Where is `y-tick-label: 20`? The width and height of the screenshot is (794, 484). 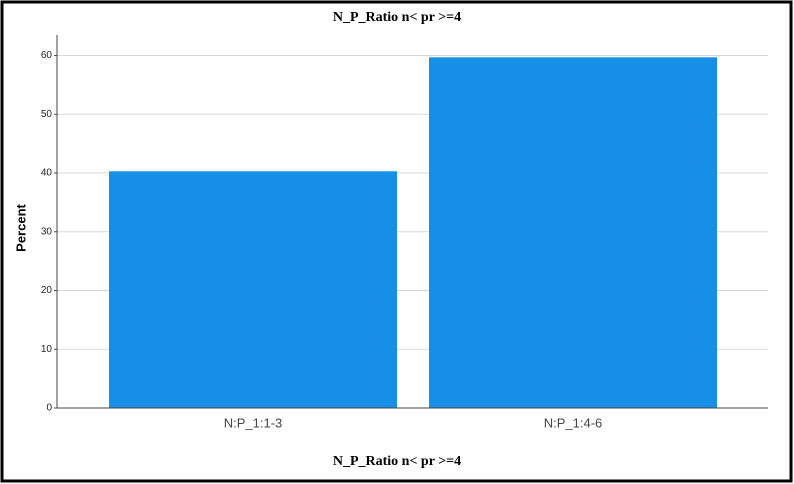 y-tick-label: 20 is located at coordinates (47, 290).